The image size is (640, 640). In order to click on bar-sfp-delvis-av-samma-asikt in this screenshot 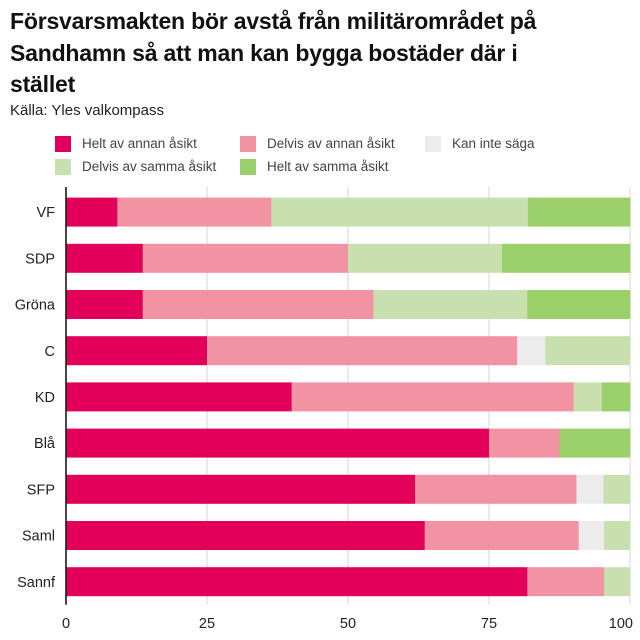, I will do `click(617, 489)`.